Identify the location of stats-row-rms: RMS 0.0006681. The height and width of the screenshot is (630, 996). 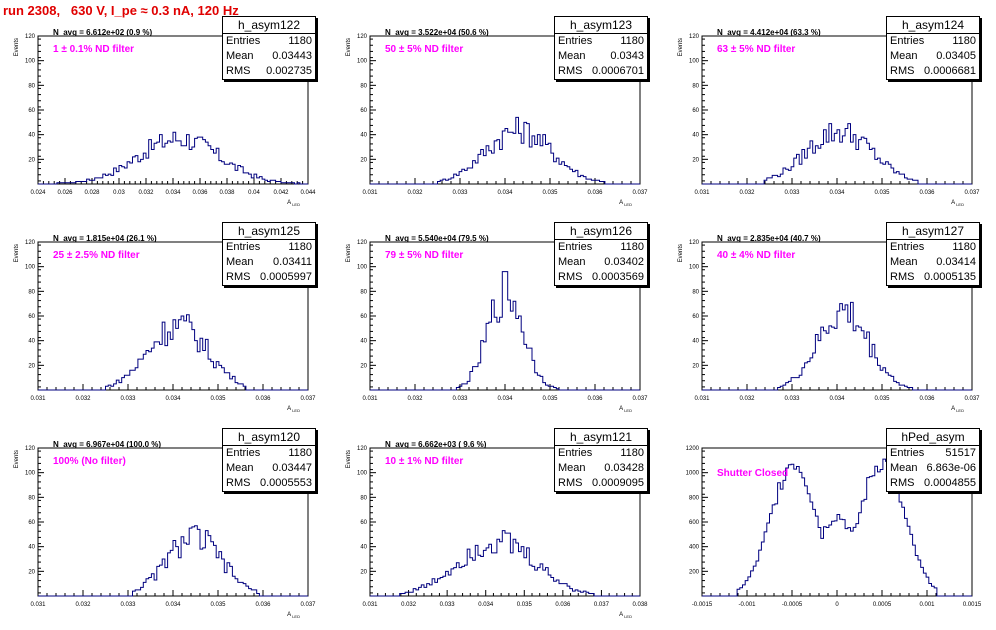
(933, 71).